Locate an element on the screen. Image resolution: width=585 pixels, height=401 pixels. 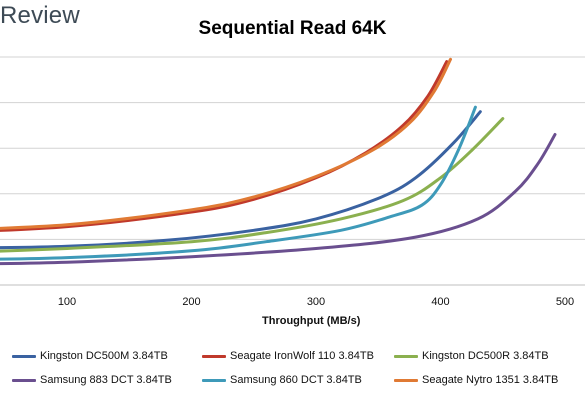
legend-label: Samsung 860 DCT 3.84TB is located at coordinates (296, 380).